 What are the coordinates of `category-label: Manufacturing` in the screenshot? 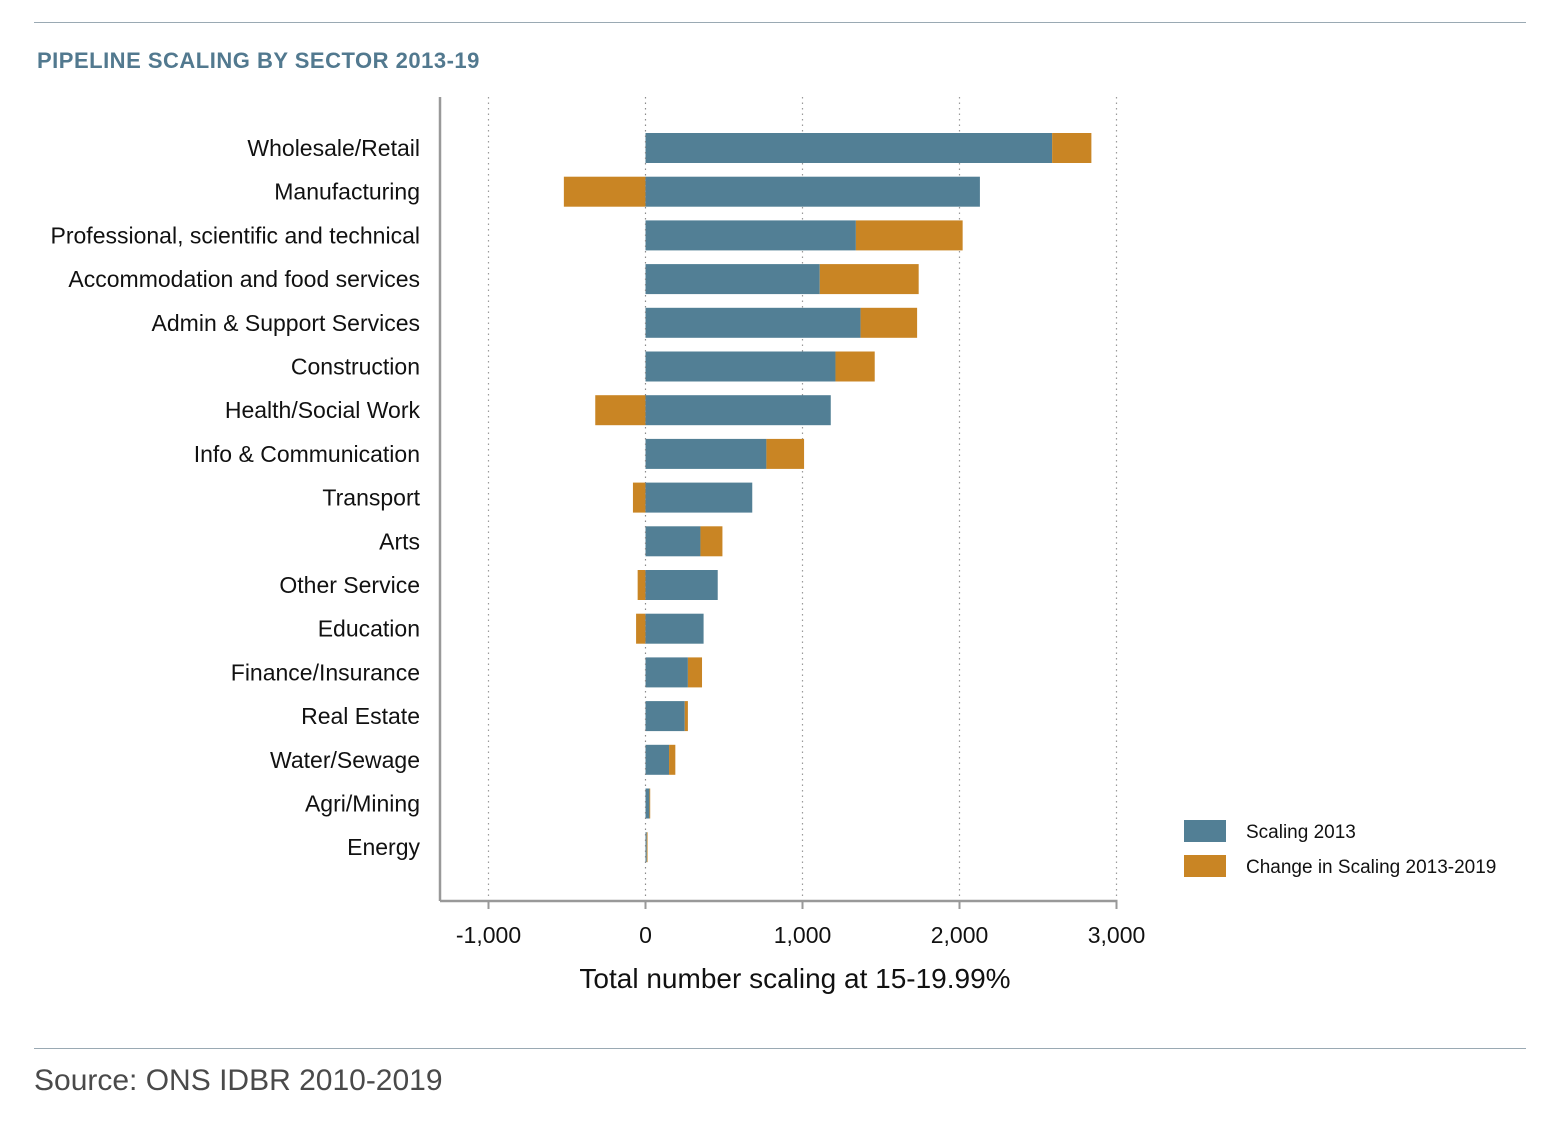 It's located at (347, 192).